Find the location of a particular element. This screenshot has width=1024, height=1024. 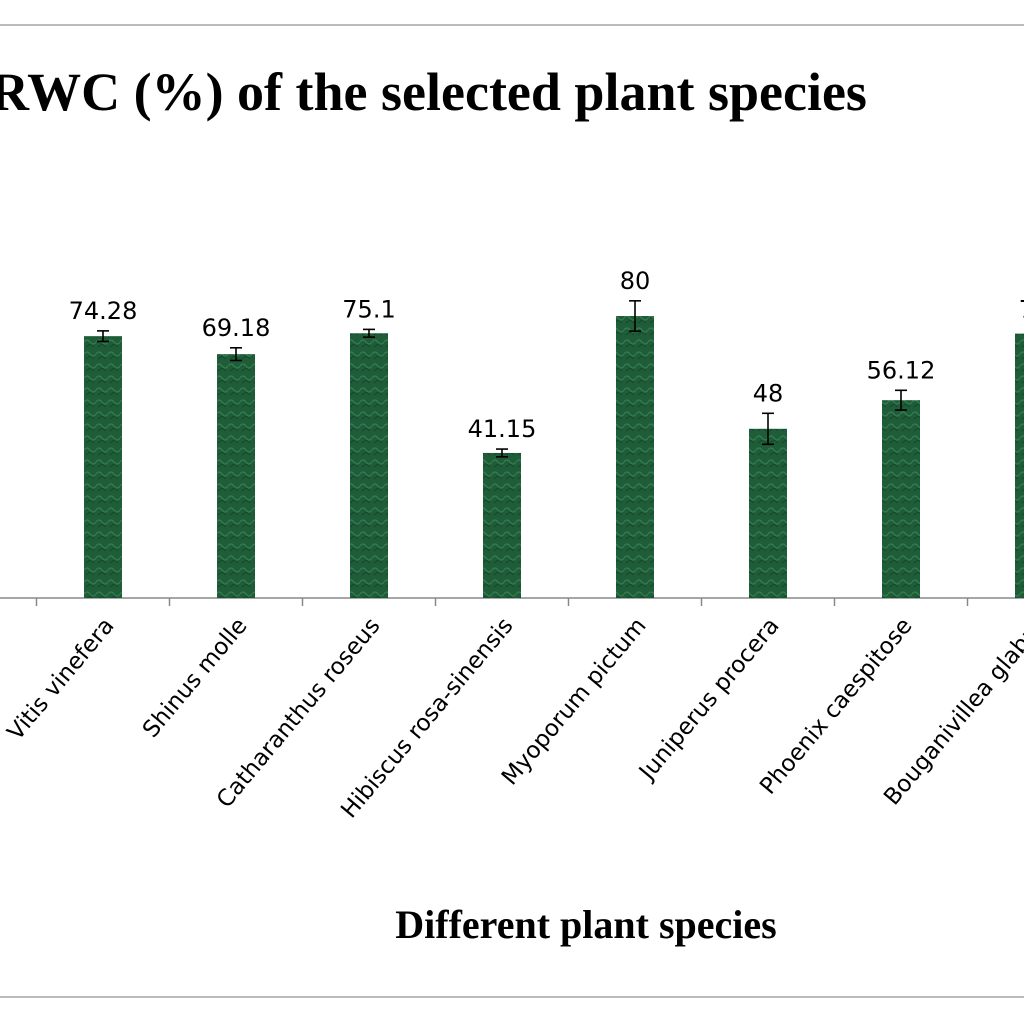

value-label: 69.18 is located at coordinates (236, 328).